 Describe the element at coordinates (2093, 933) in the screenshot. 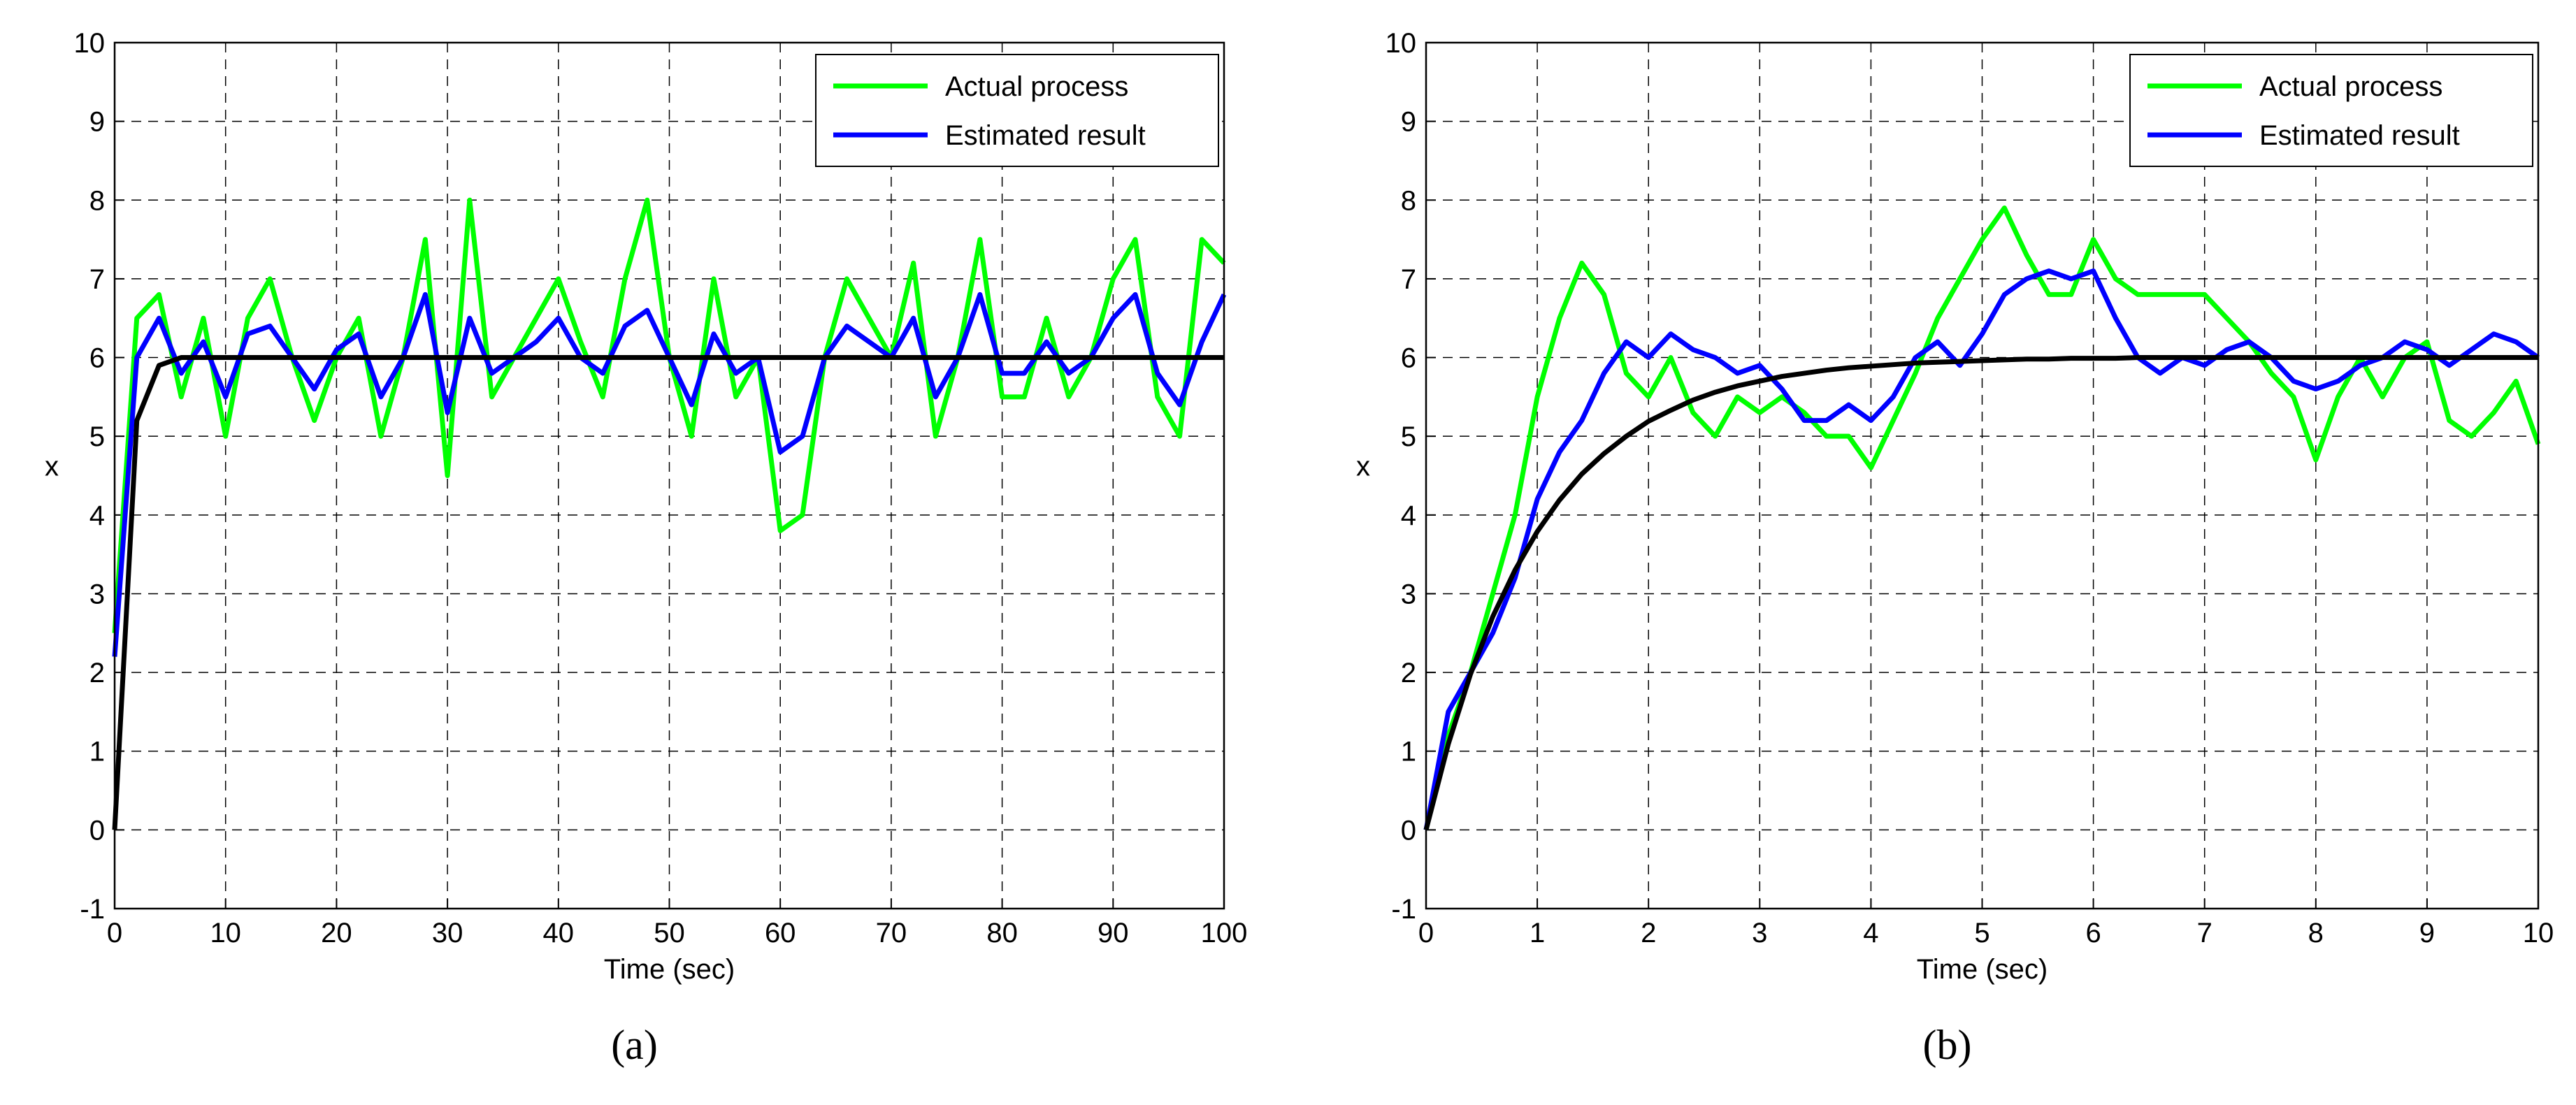

I see `x-tick-label: 6` at that location.